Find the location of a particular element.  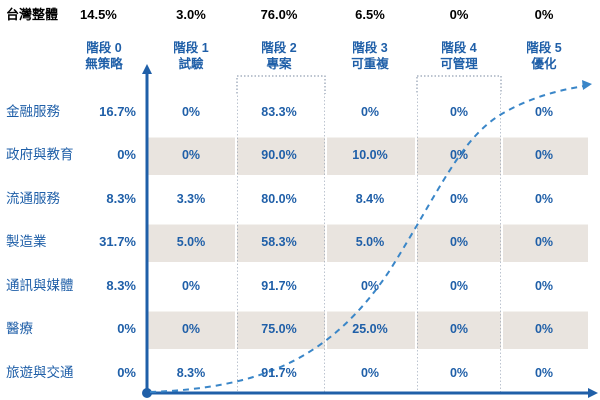

stage-label-line1: 階段 5 is located at coordinates (544, 48).